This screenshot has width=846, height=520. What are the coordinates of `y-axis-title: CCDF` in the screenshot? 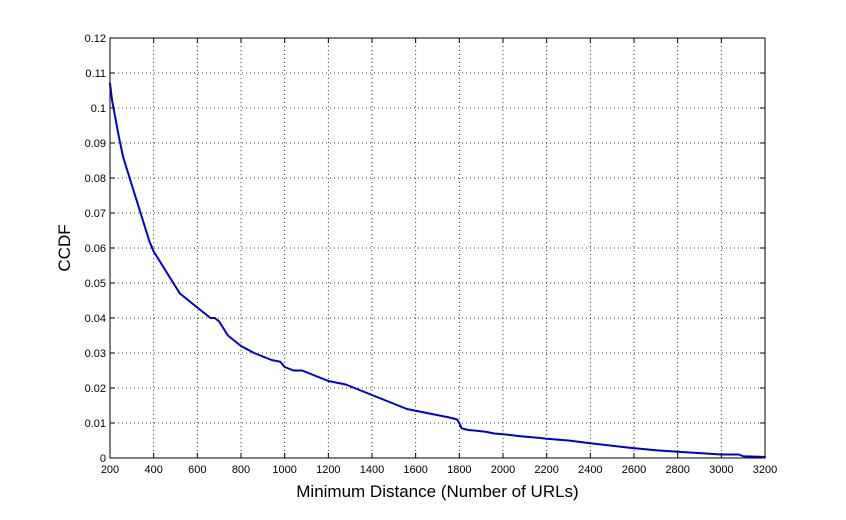 It's located at (64, 247).